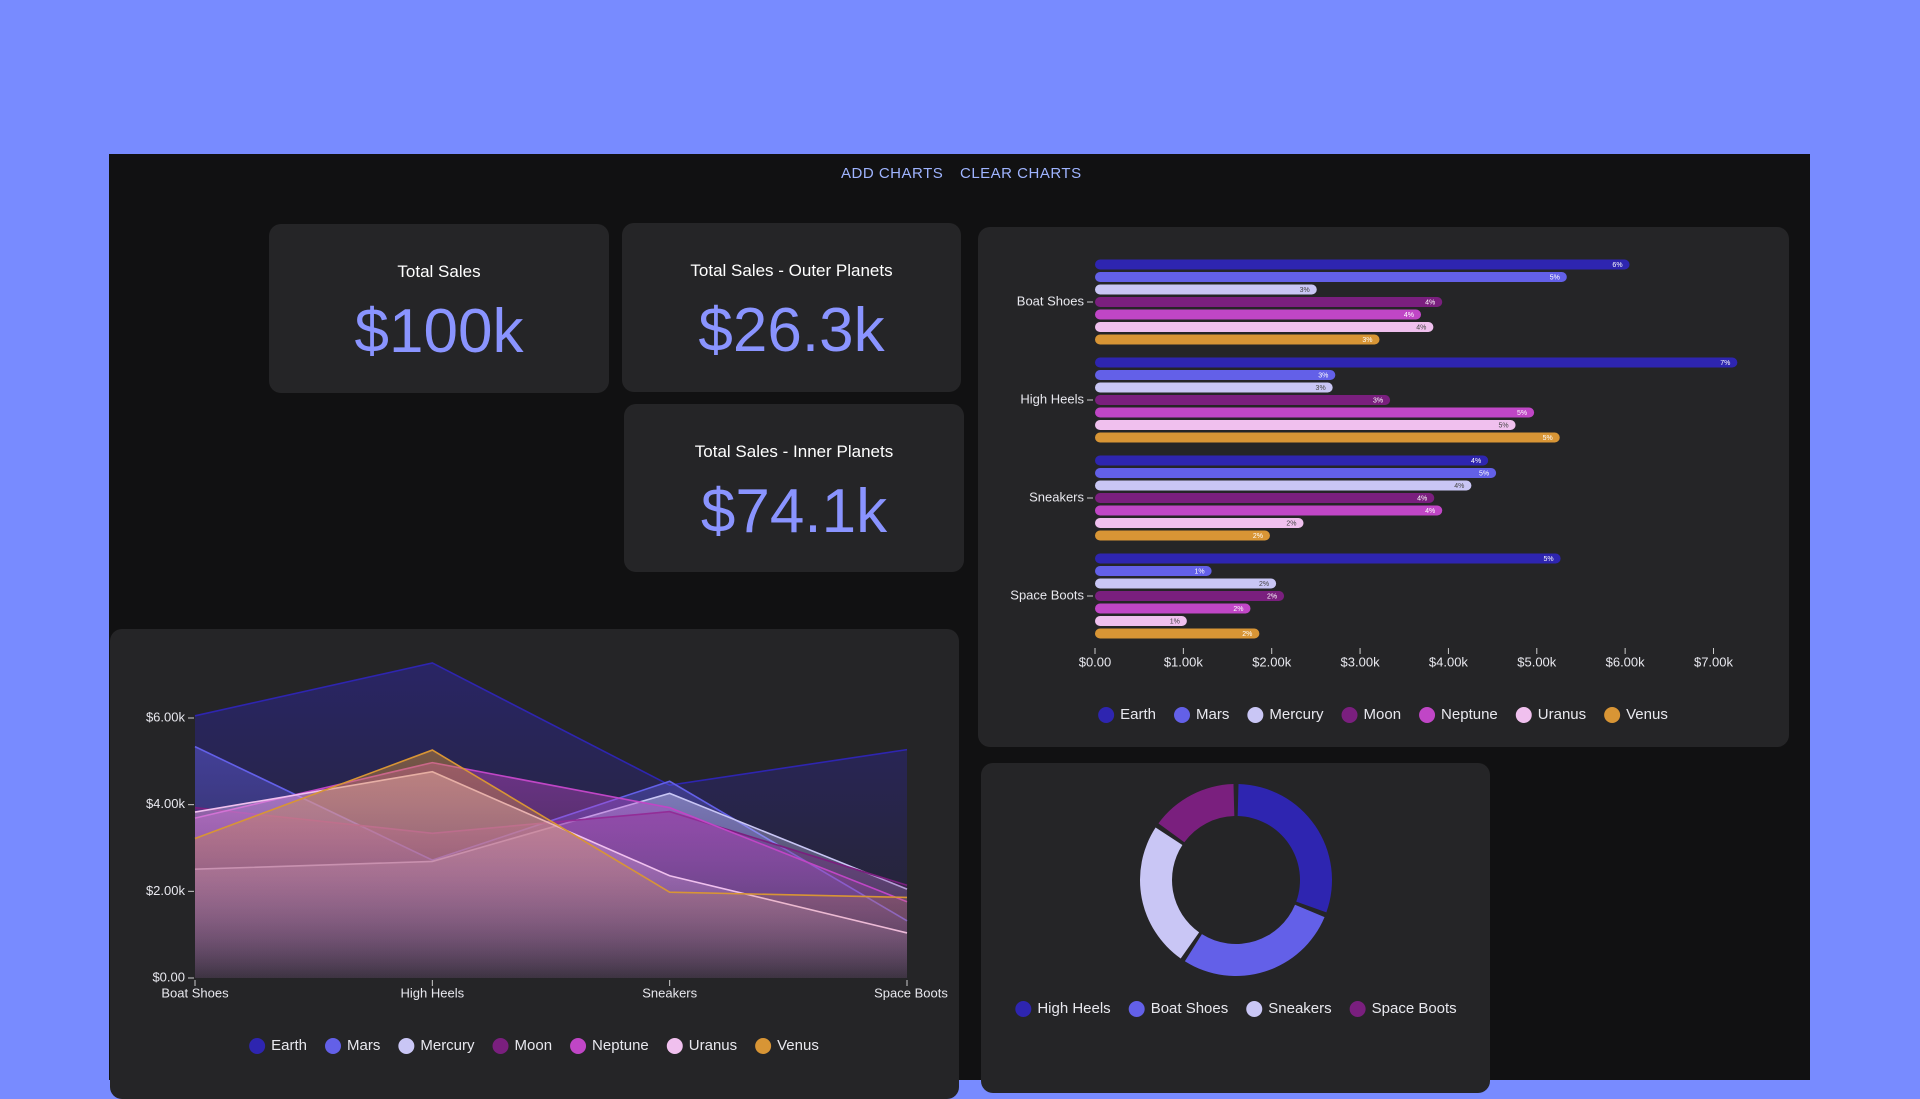 Image resolution: width=1920 pixels, height=1099 pixels. What do you see at coordinates (669, 992) in the screenshot?
I see `x-tick-label: Sneakers` at bounding box center [669, 992].